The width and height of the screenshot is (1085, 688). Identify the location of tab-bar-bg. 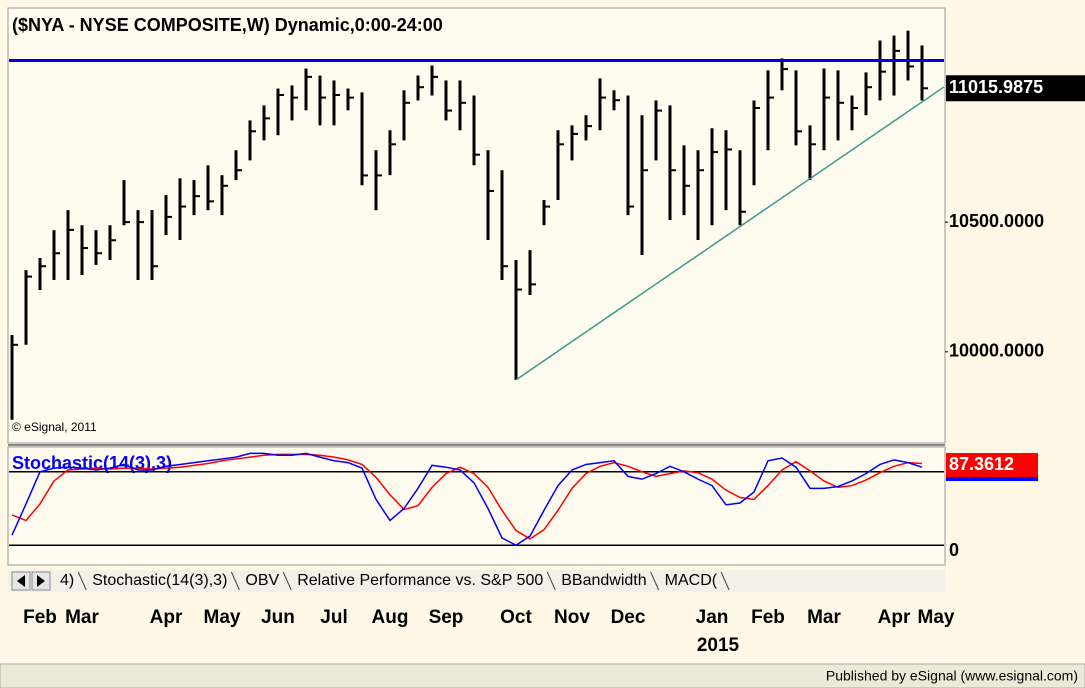
(476, 581).